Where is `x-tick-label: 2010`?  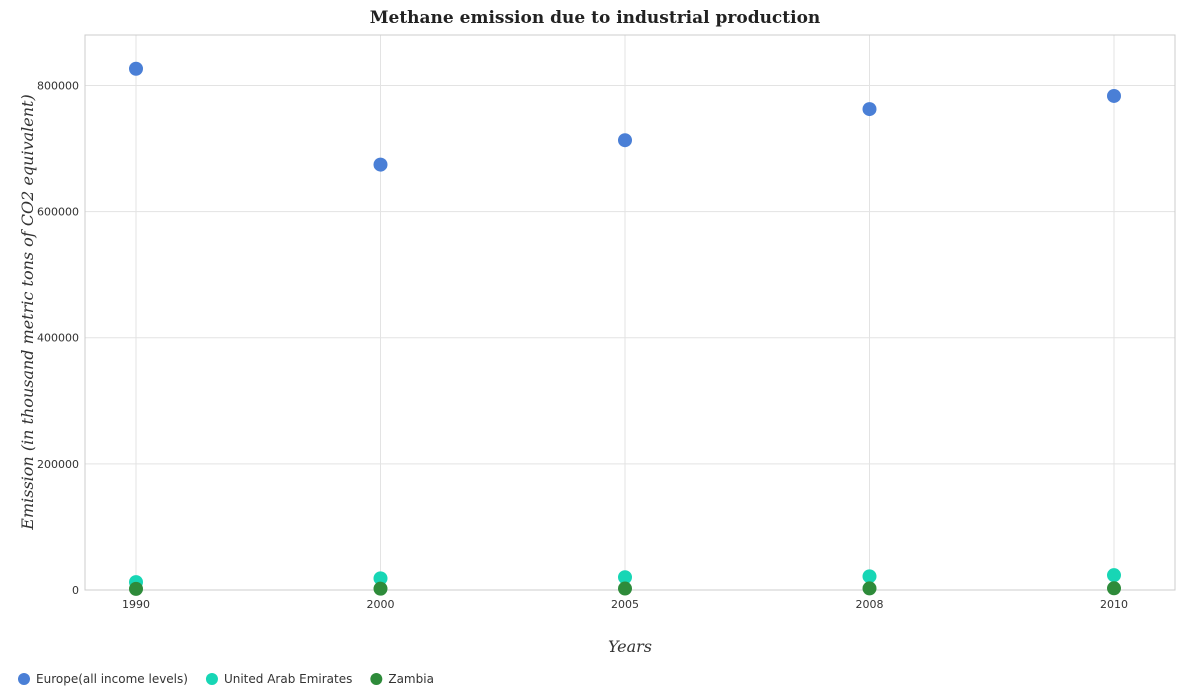
x-tick-label: 2010 is located at coordinates (1114, 604).